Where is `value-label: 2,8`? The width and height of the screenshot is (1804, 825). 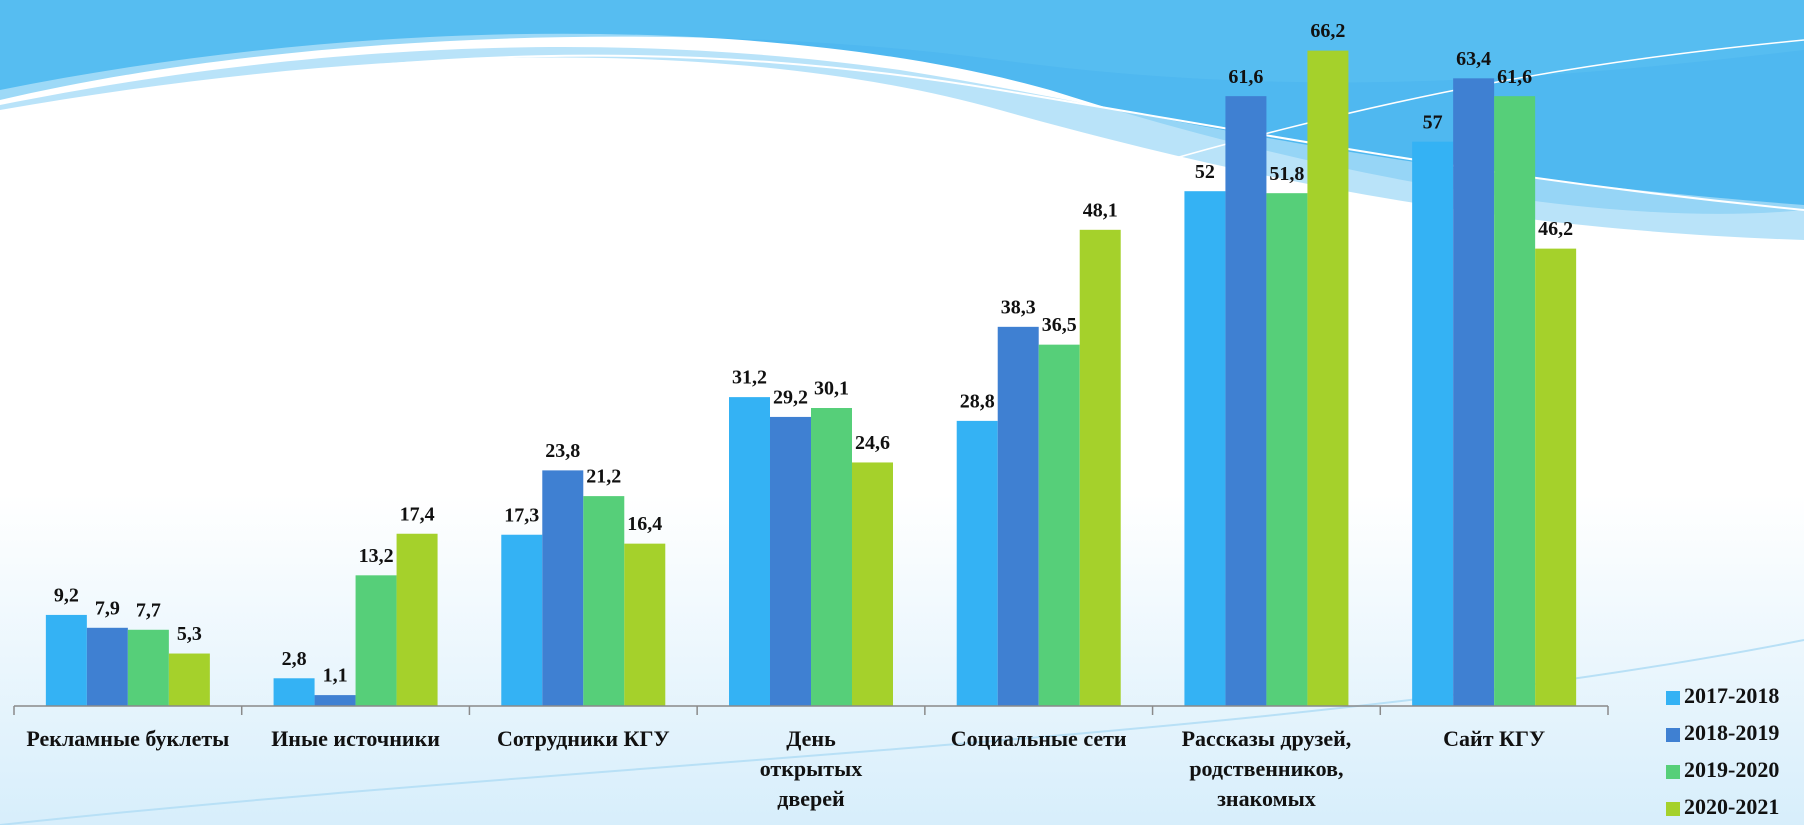
value-label: 2,8 is located at coordinates (294, 659).